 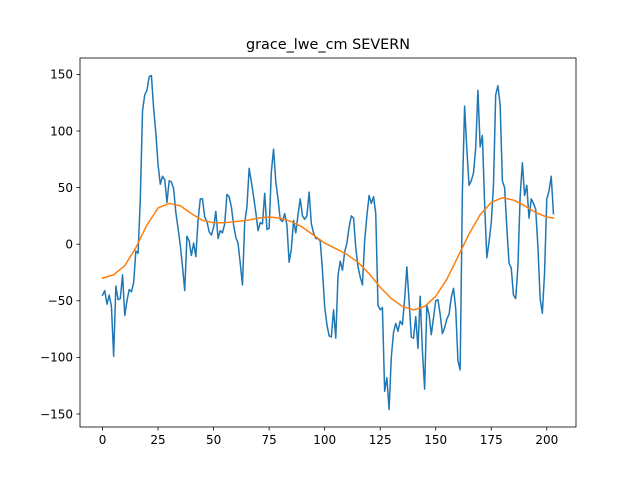 I want to click on x-tick-label: 200, so click(x=546, y=440).